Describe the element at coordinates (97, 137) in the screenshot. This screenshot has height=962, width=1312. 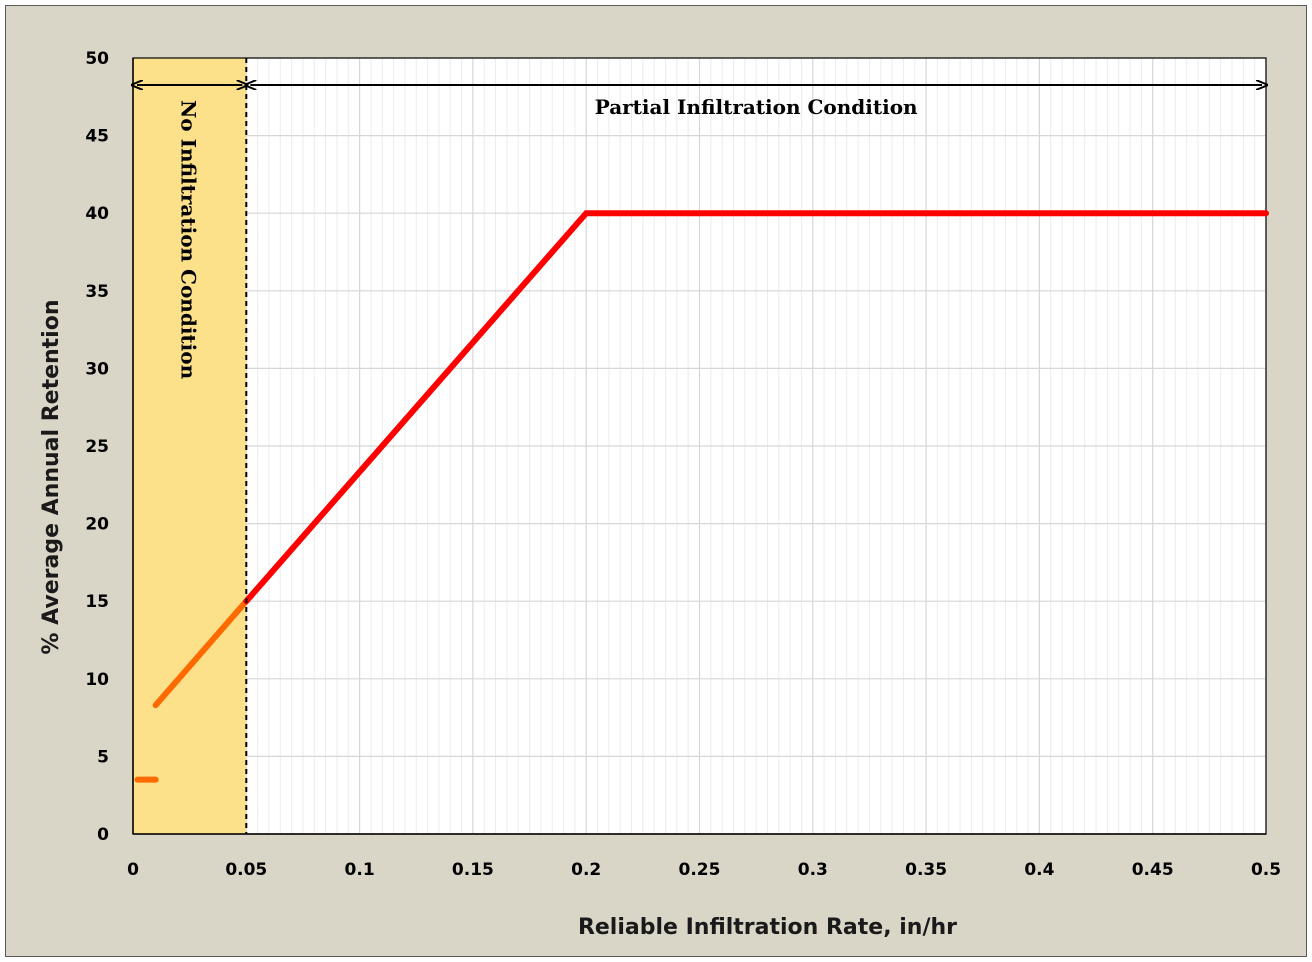
I see `y-tick-label: 45` at that location.